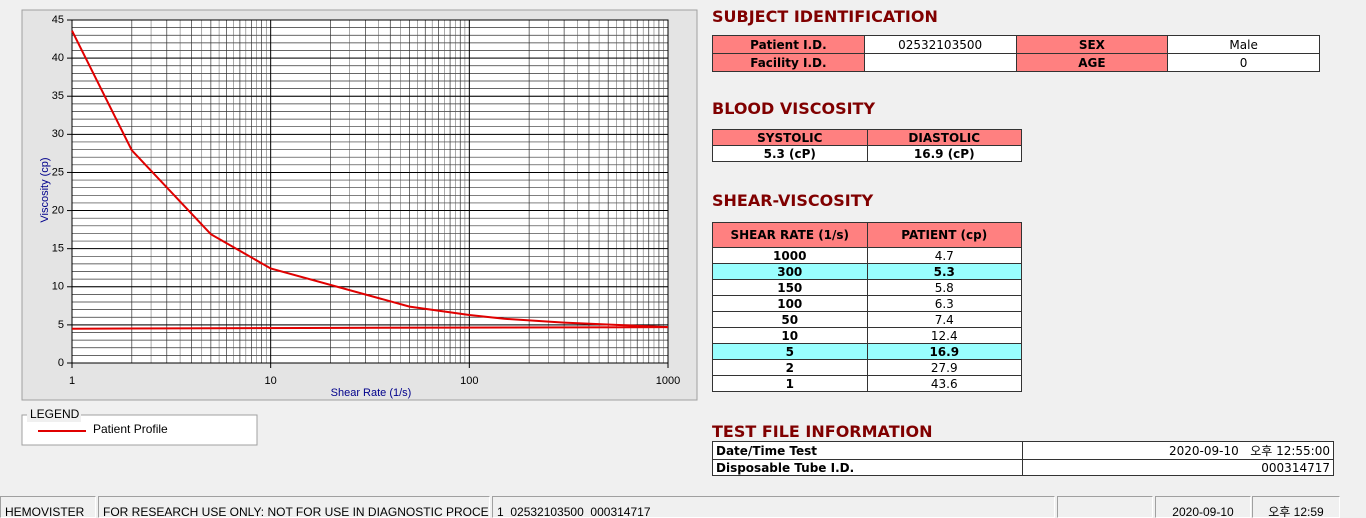 The width and height of the screenshot is (1366, 518). What do you see at coordinates (1178, 467) in the screenshot?
I see `table-cell: 000314717` at bounding box center [1178, 467].